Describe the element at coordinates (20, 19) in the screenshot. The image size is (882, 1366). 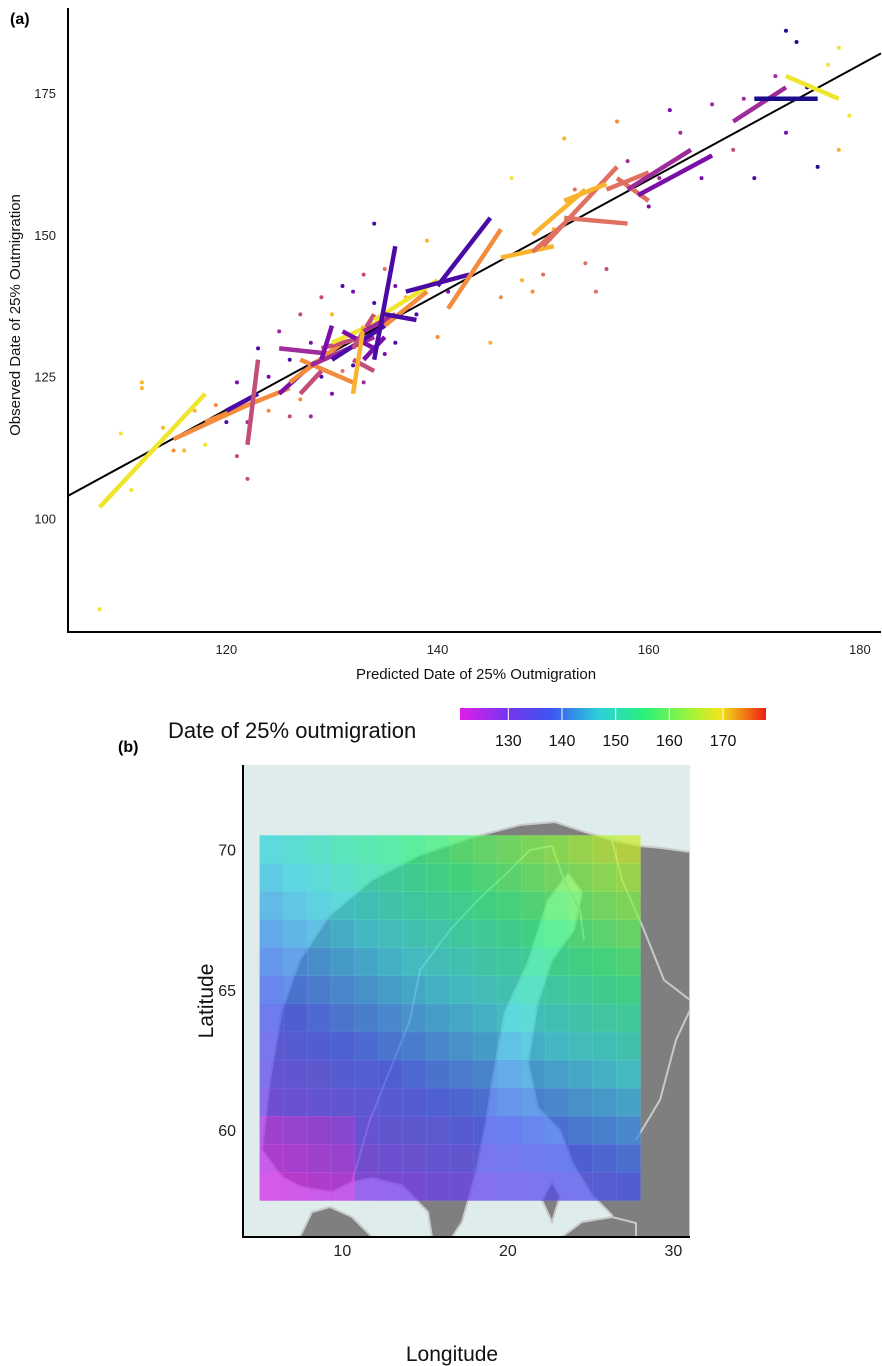
I see `panel-a-label: (a)` at that location.